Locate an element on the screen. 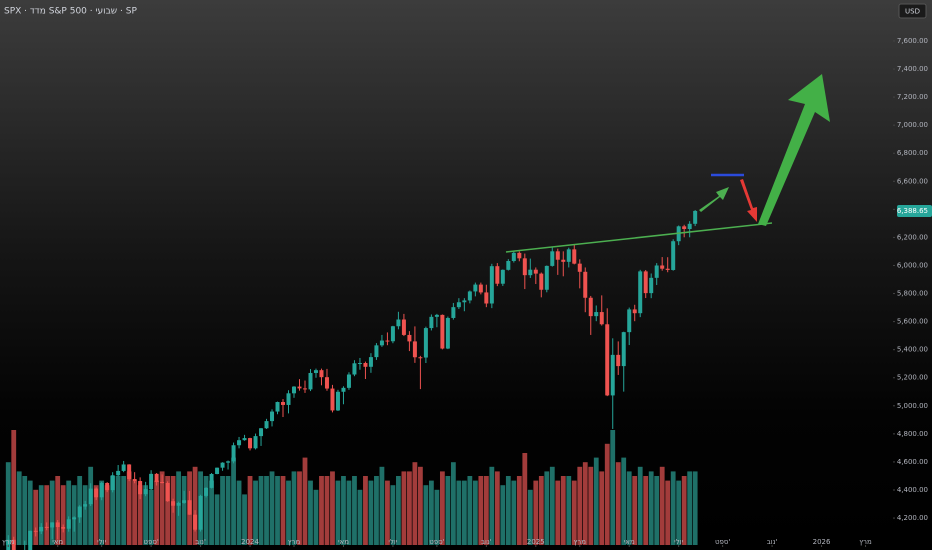 This screenshot has height=550, width=932. currency: USD is located at coordinates (912, 12).